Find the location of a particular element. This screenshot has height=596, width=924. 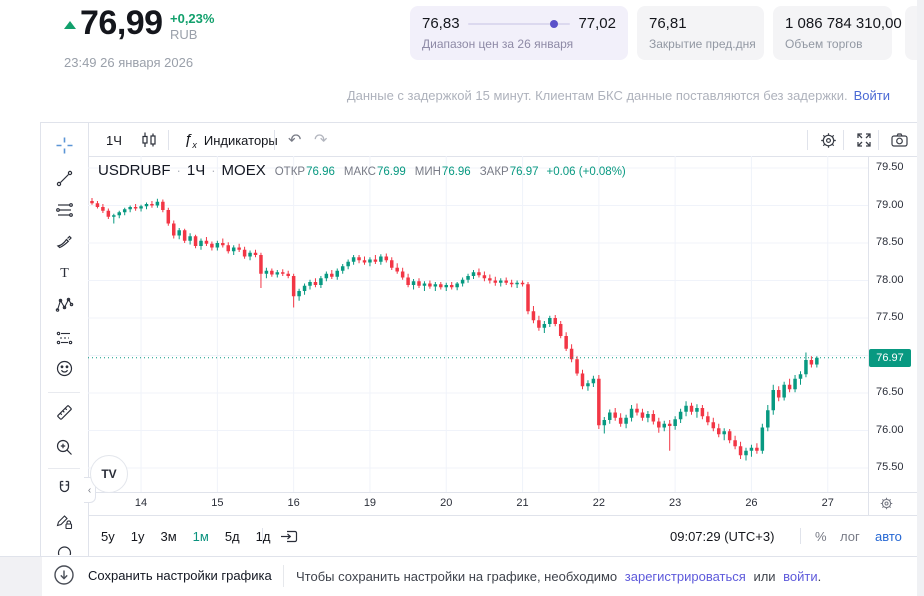

download-circle-icon is located at coordinates (64, 575).